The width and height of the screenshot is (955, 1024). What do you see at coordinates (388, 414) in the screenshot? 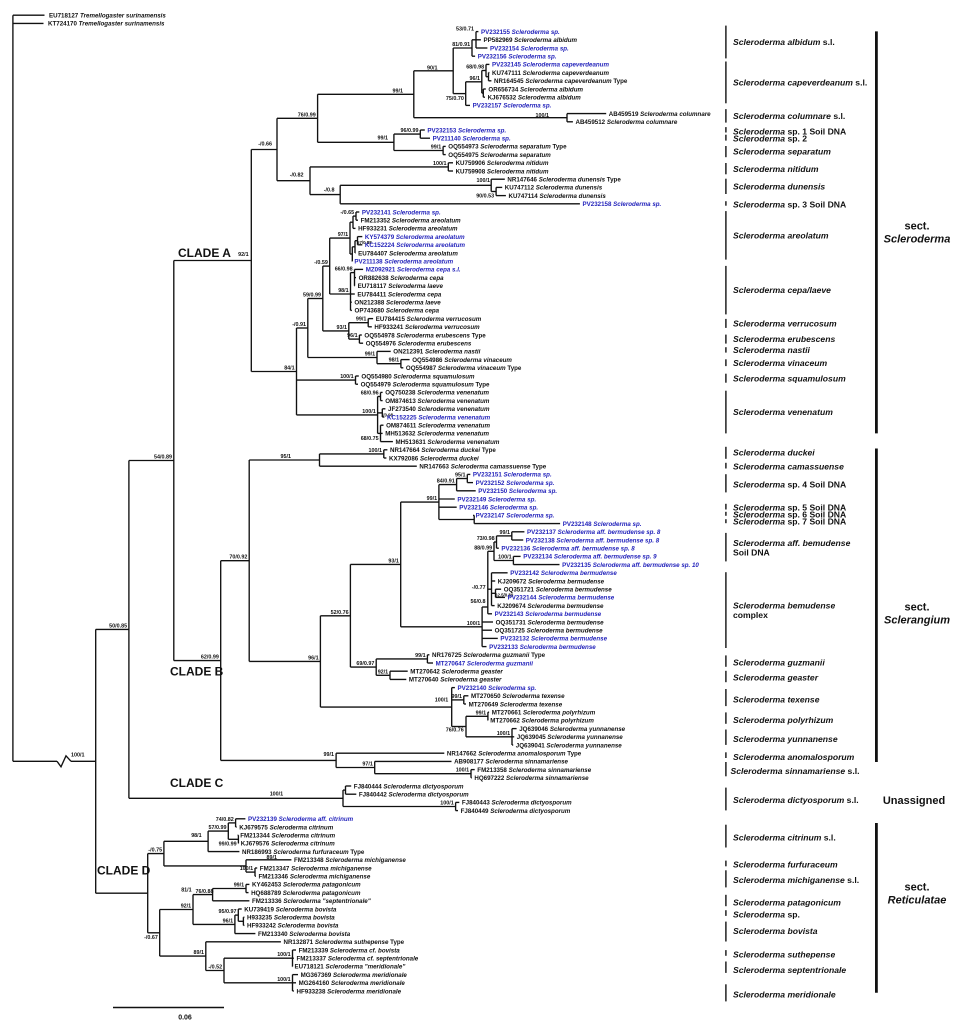
I see `svg-text: -/0.98` at bounding box center [388, 414].